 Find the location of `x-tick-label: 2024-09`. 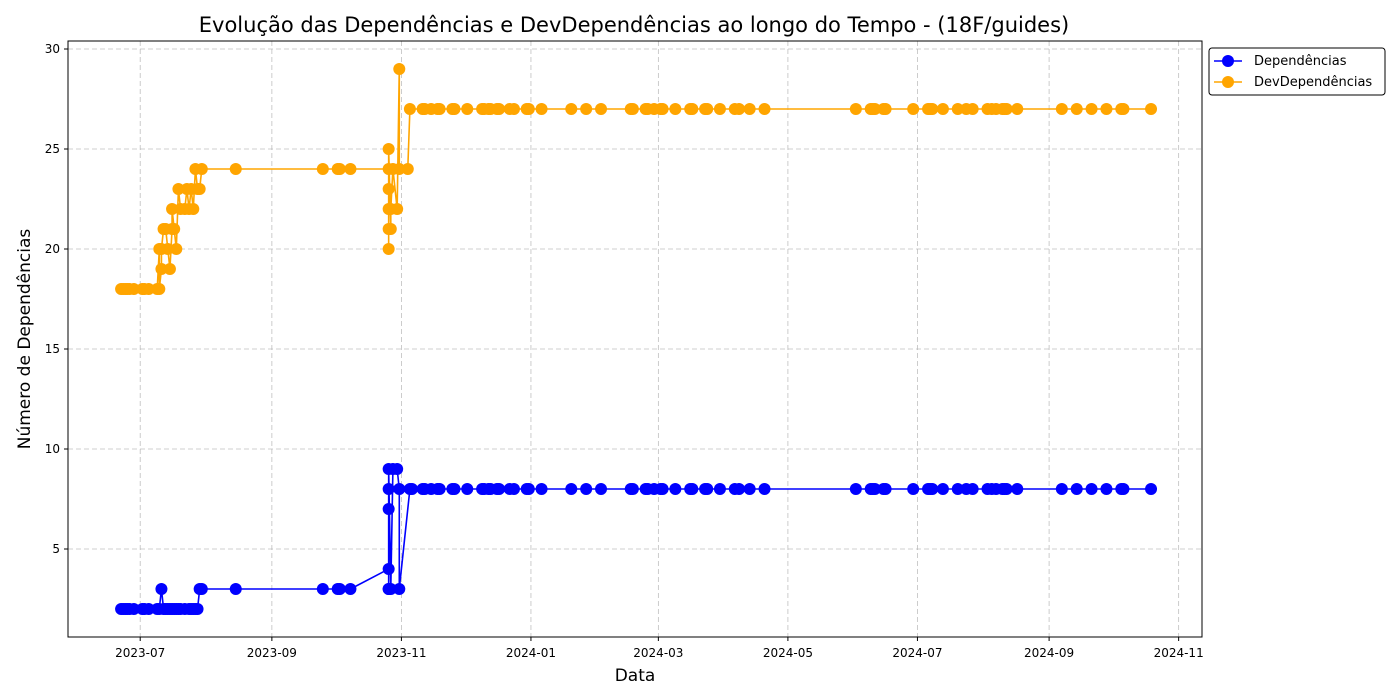

x-tick-label: 2024-09 is located at coordinates (1049, 653).